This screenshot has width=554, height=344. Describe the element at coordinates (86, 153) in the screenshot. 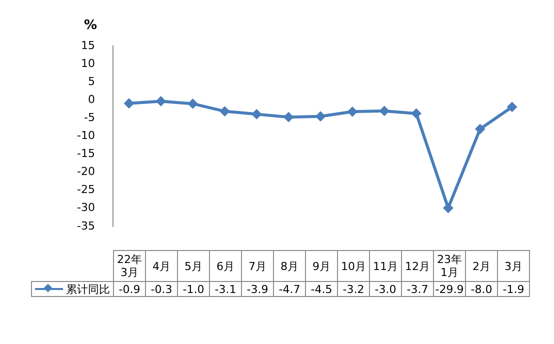

I see `y-tick-label: -15` at that location.